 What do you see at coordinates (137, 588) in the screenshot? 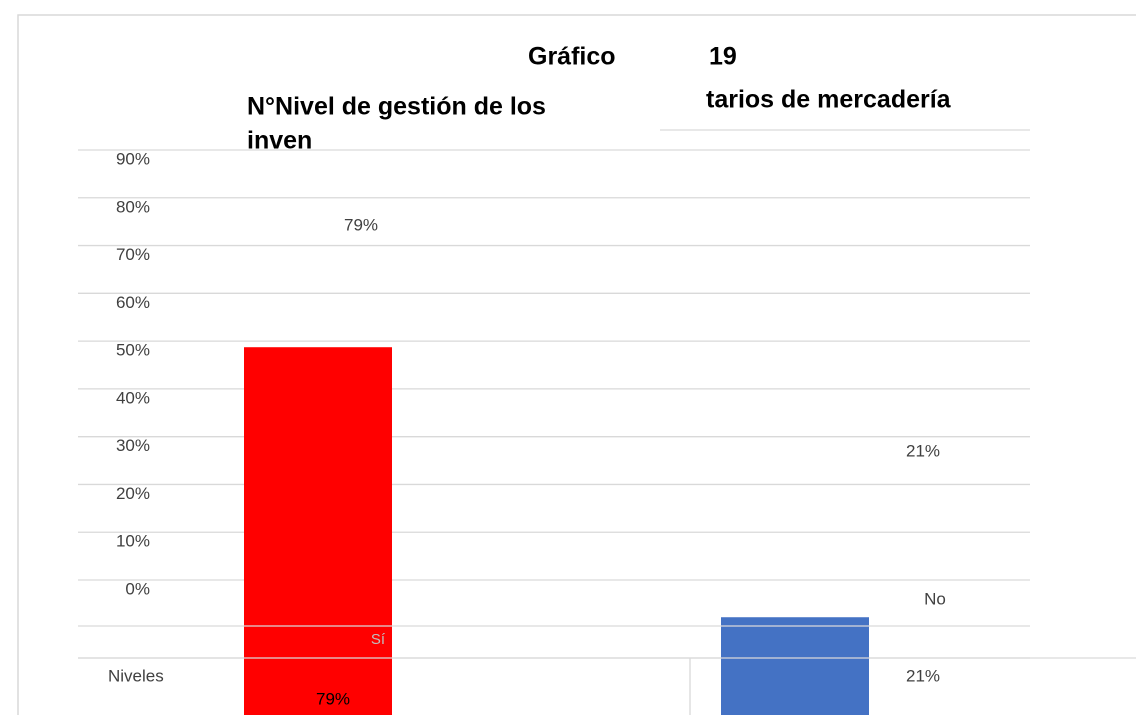
I see `y-tick-label: 0%` at bounding box center [137, 588].